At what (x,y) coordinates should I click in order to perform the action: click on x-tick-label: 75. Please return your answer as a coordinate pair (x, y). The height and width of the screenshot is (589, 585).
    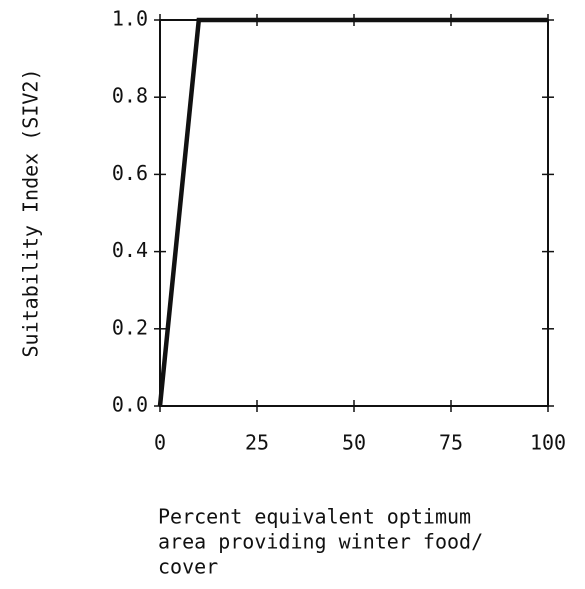
    Looking at the image, I should click on (451, 443).